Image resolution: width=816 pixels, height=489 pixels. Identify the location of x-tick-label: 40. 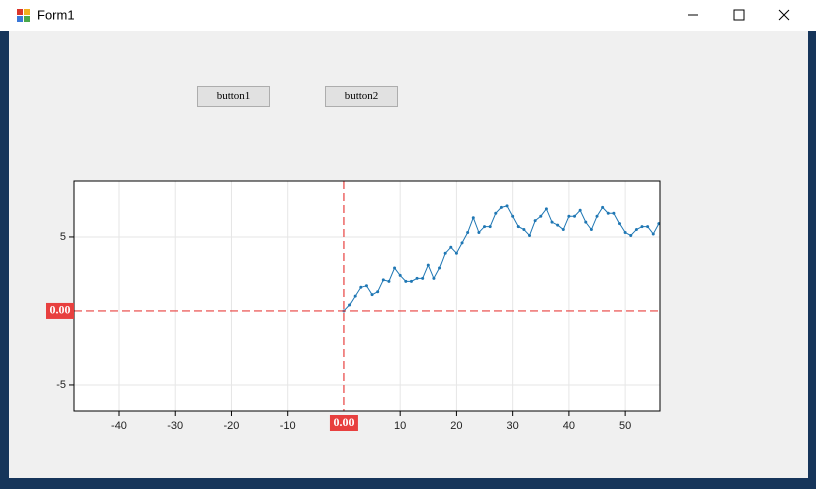
(569, 426).